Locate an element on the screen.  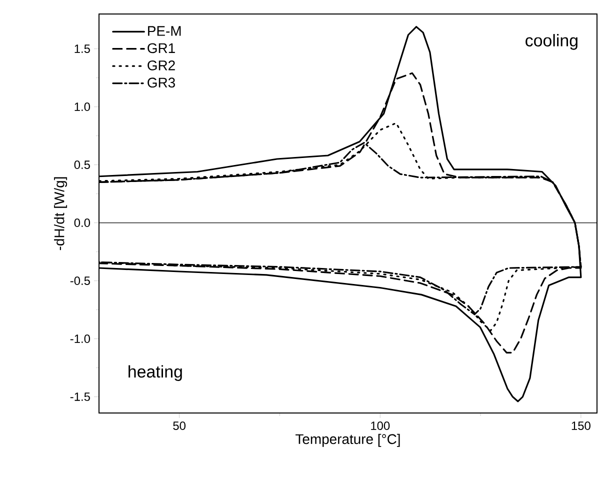
y-tick-label: 0.0 is located at coordinates (82, 222).